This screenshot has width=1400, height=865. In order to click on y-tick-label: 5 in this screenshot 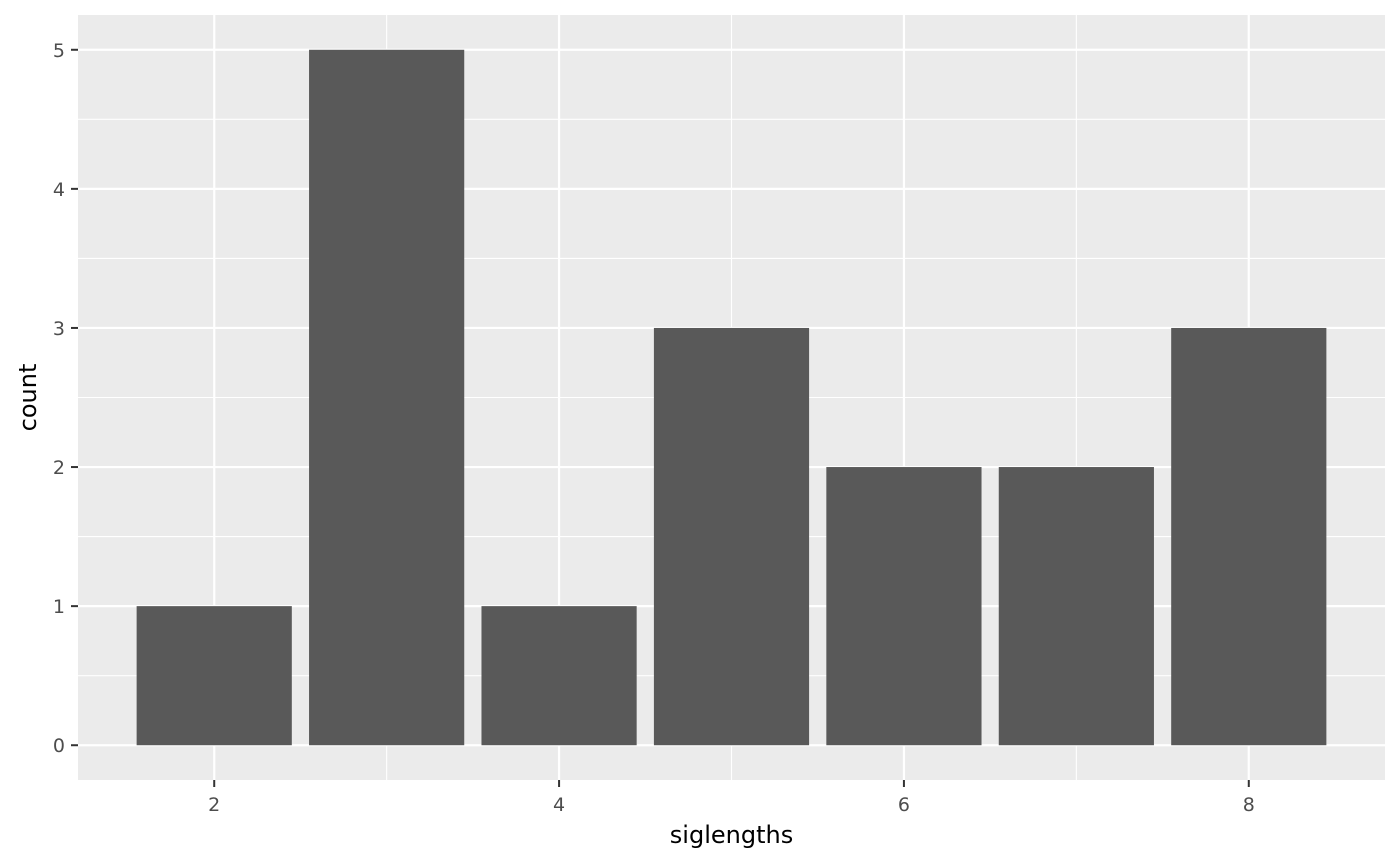, I will do `click(59, 51)`.